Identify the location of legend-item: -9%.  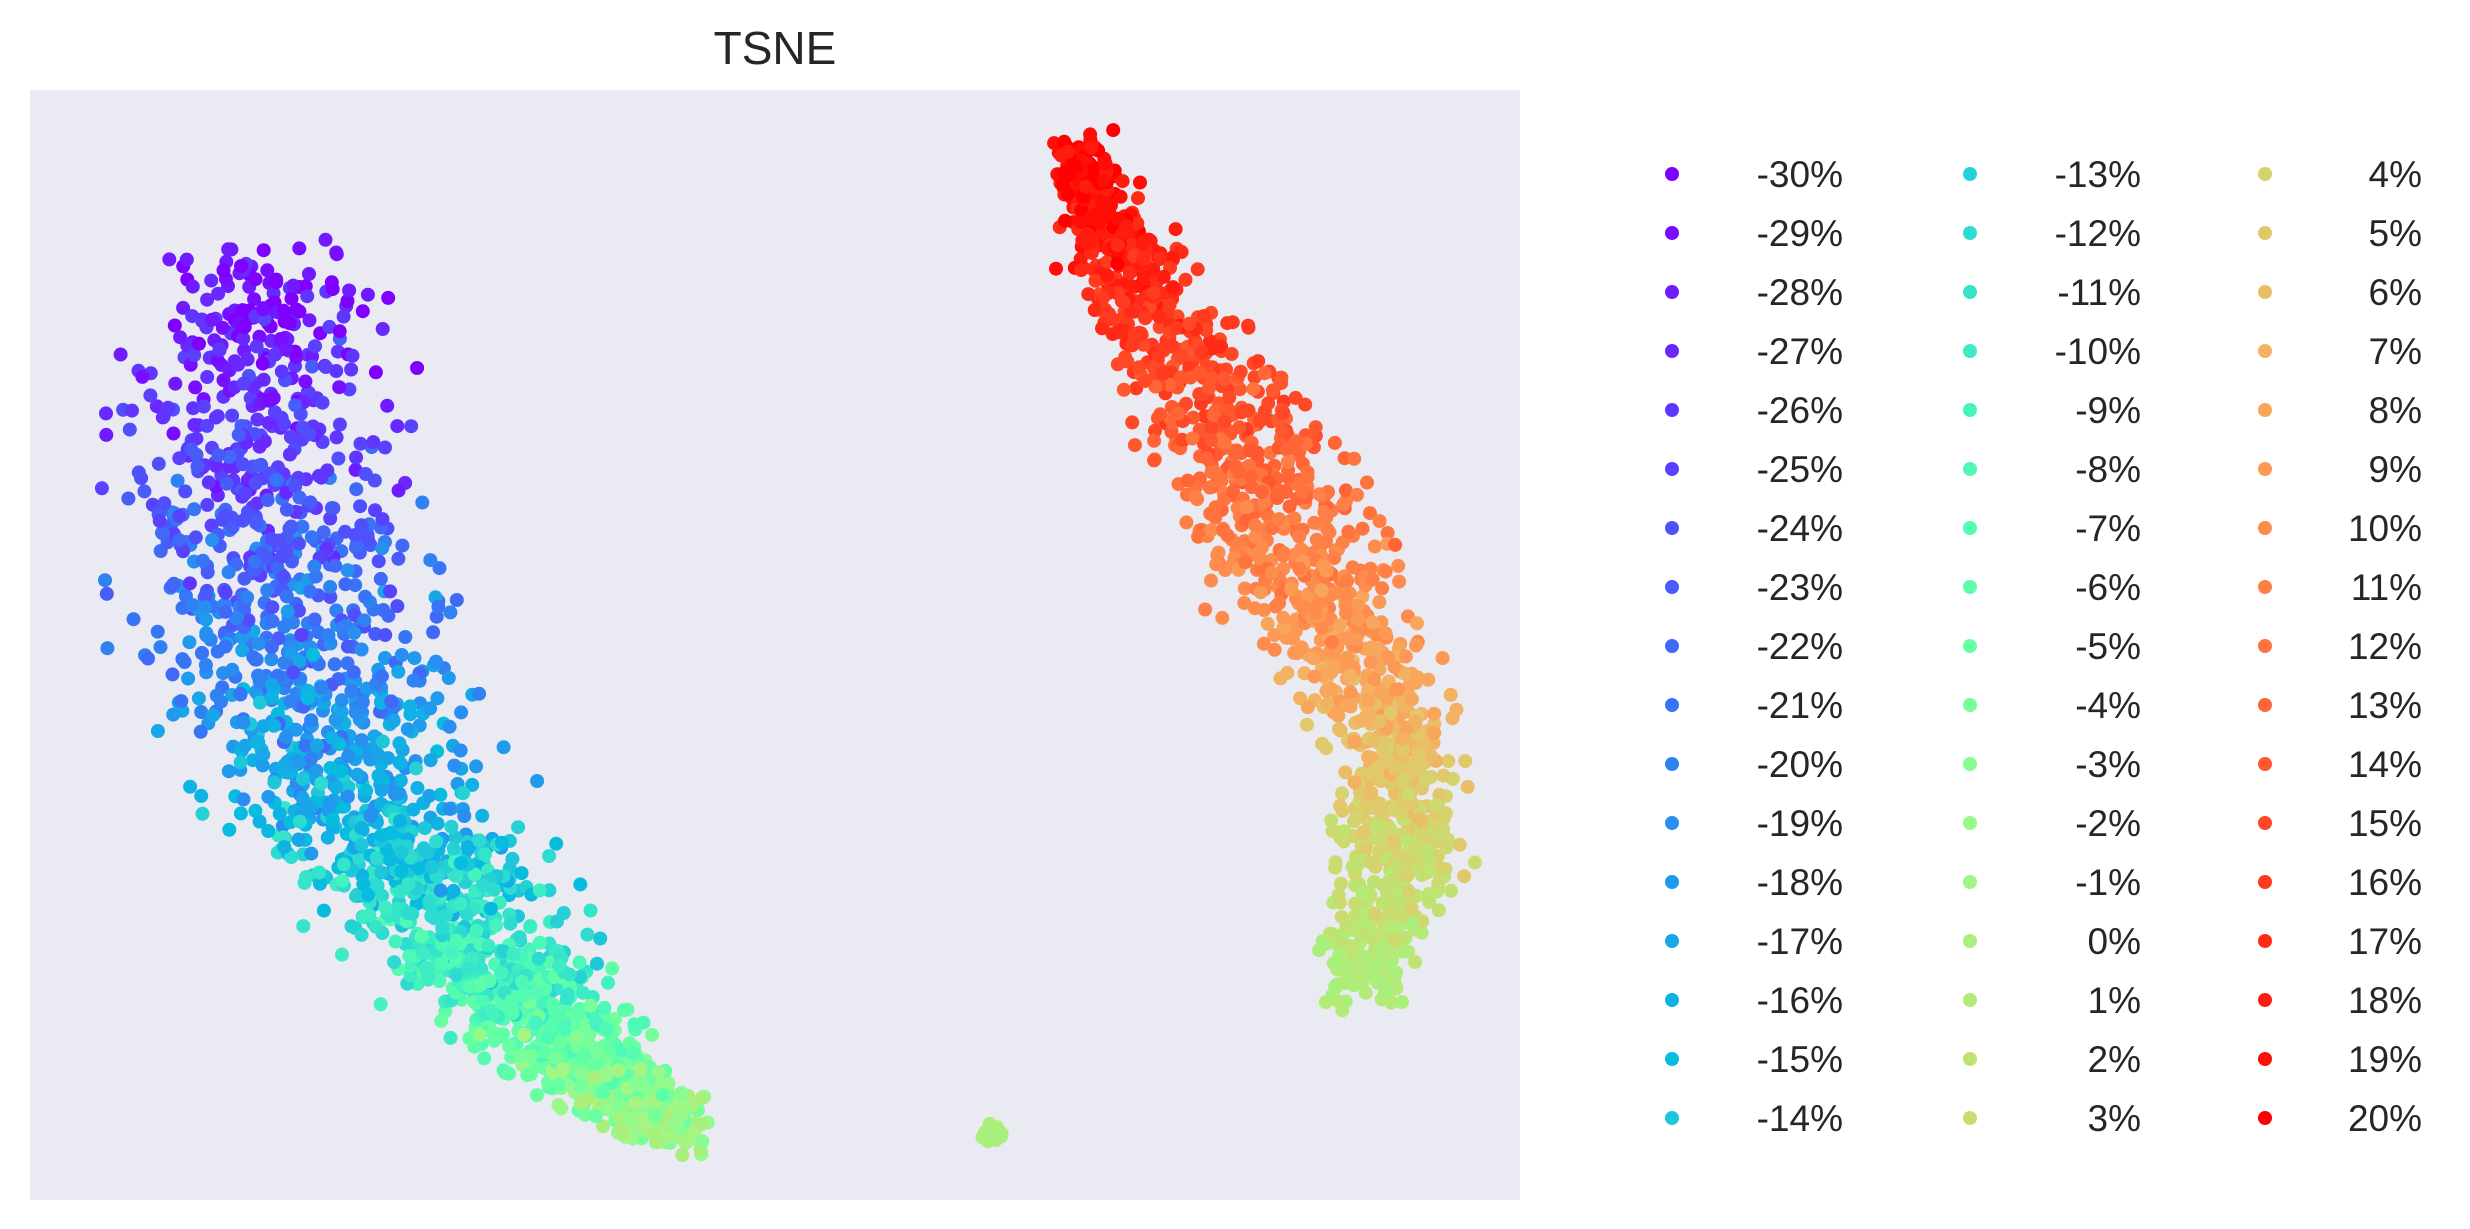
(2052, 410).